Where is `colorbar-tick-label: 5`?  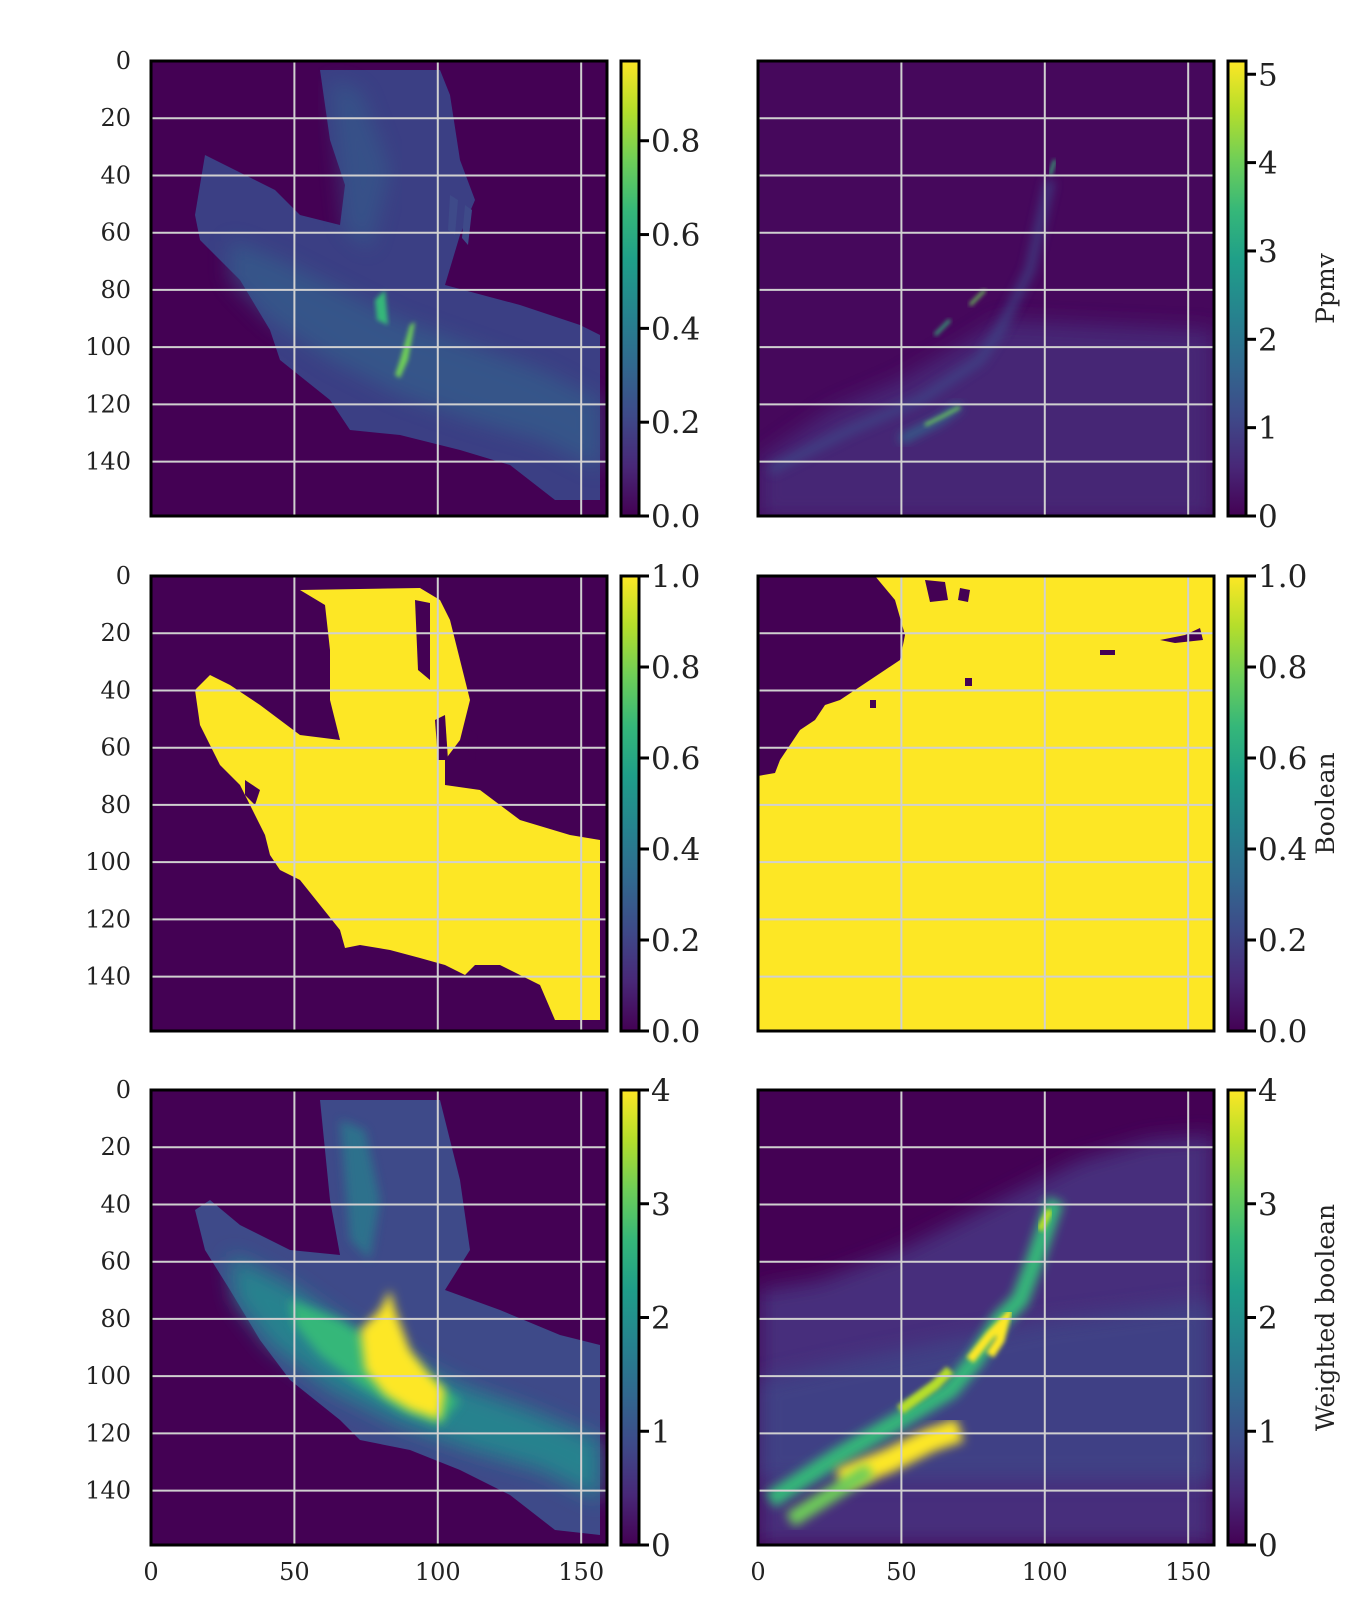 colorbar-tick-label: 5 is located at coordinates (1268, 75).